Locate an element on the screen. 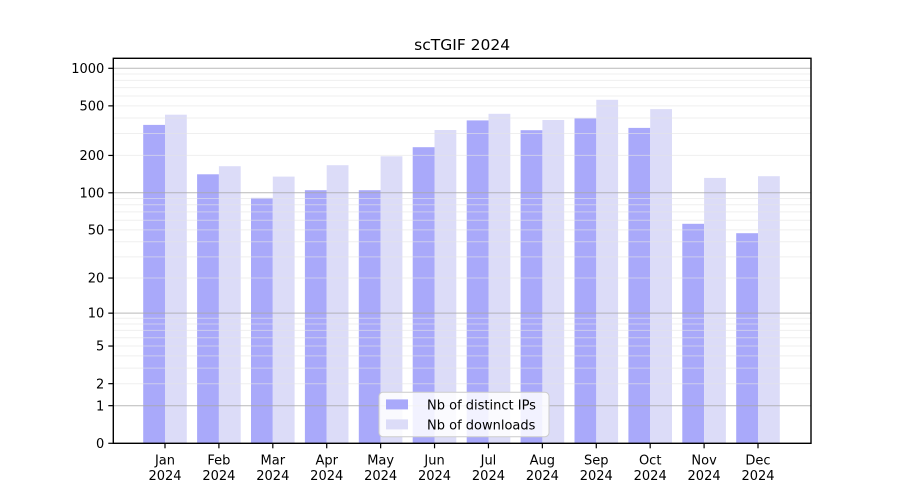 The image size is (900, 500). y-tick-label-10: 10 is located at coordinates (96, 314).